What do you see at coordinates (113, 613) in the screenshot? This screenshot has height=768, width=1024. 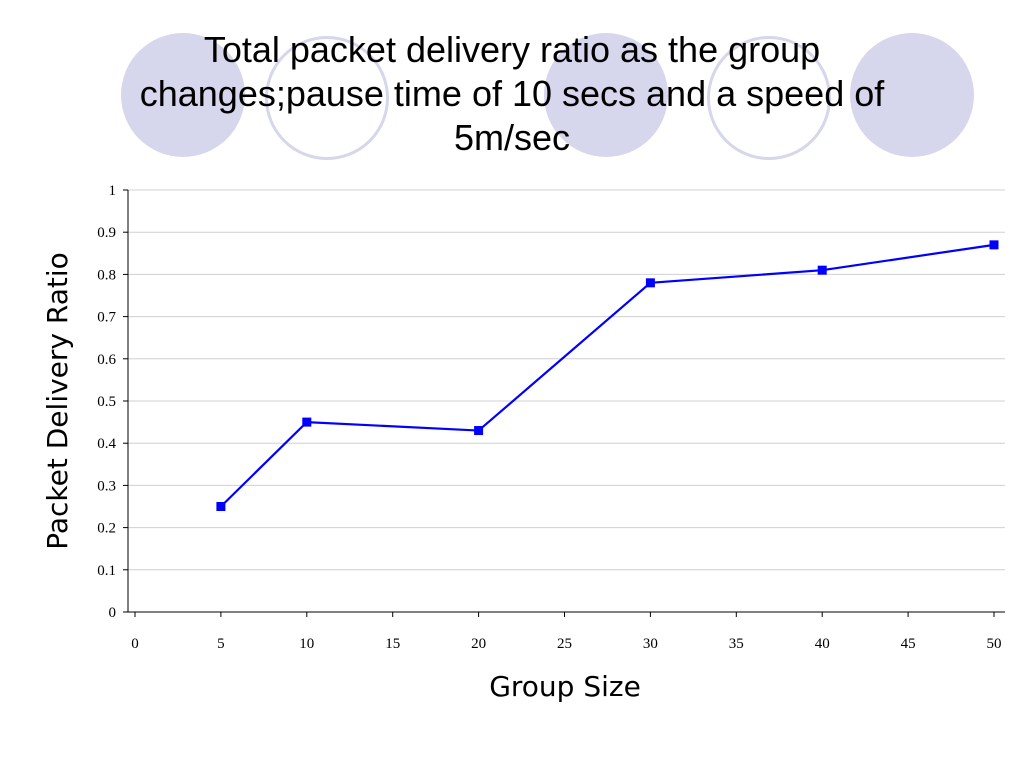 I see `y-tick-label: 0` at bounding box center [113, 613].